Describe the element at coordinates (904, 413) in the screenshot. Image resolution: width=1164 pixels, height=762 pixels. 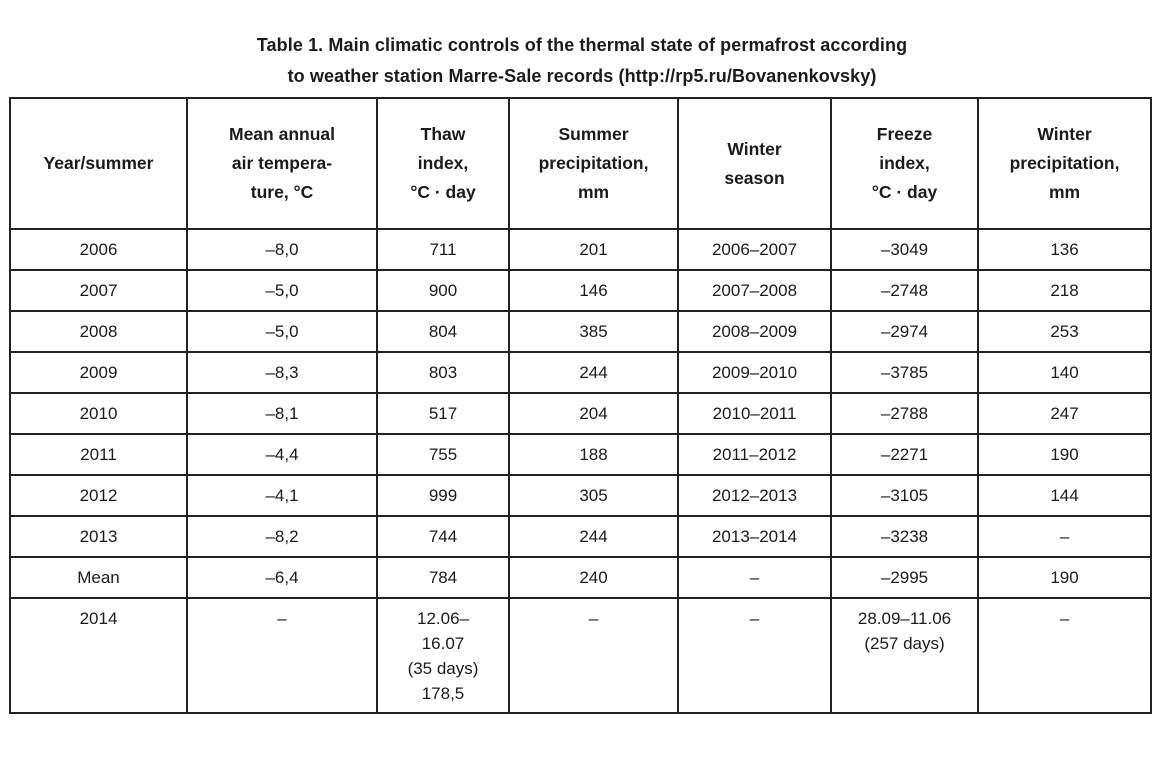
I see `table-cell: –2788` at that location.